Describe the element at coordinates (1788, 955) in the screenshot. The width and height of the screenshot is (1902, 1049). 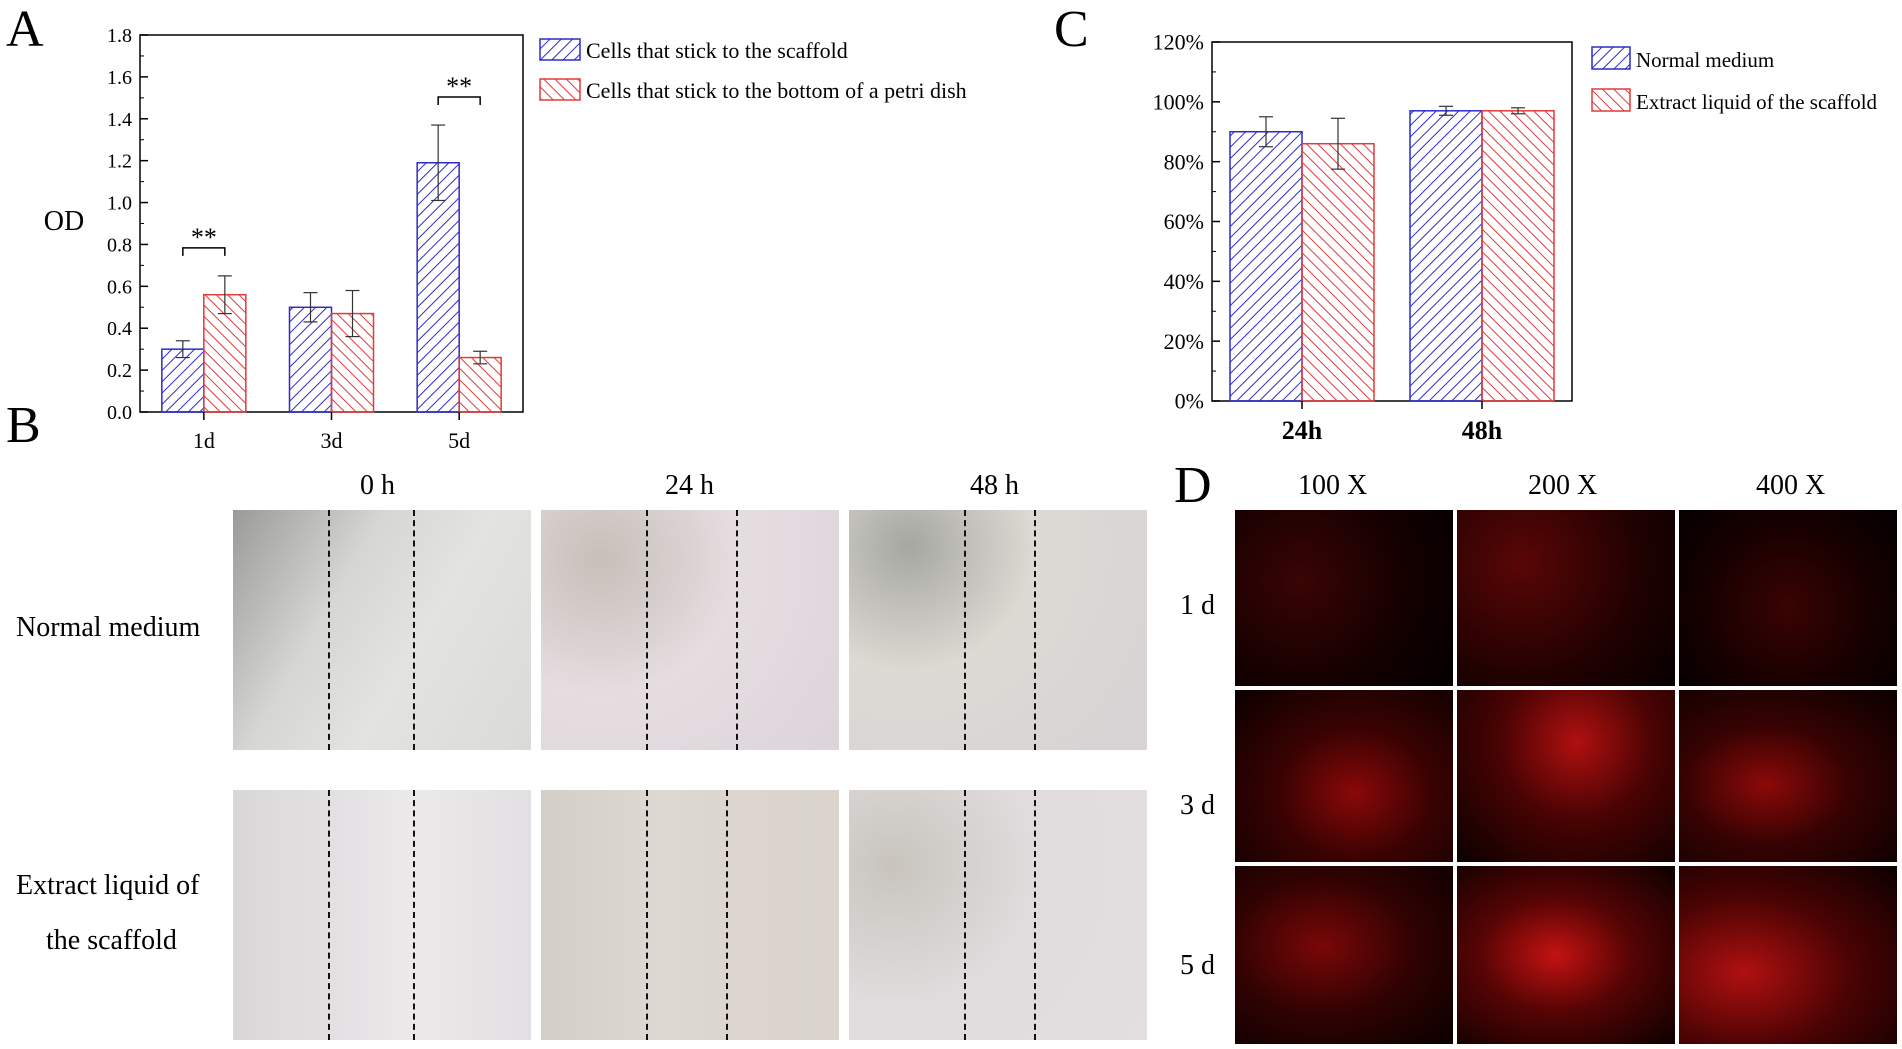
I see `fluor-image-5d-400x` at that location.